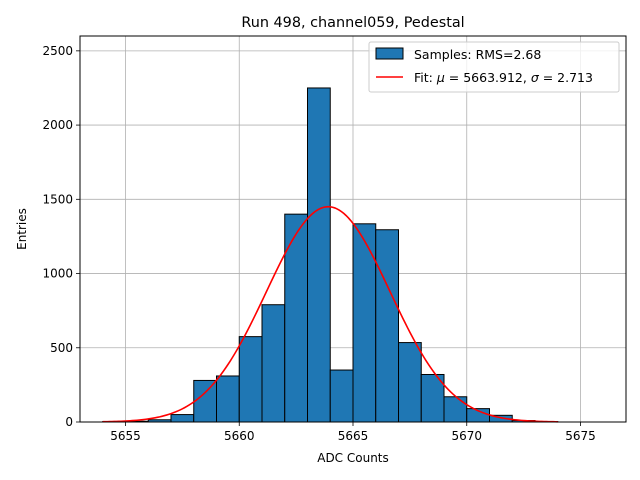 The height and width of the screenshot is (480, 640). Describe the element at coordinates (580, 436) in the screenshot. I see `x-tick-label: 5675` at that location.